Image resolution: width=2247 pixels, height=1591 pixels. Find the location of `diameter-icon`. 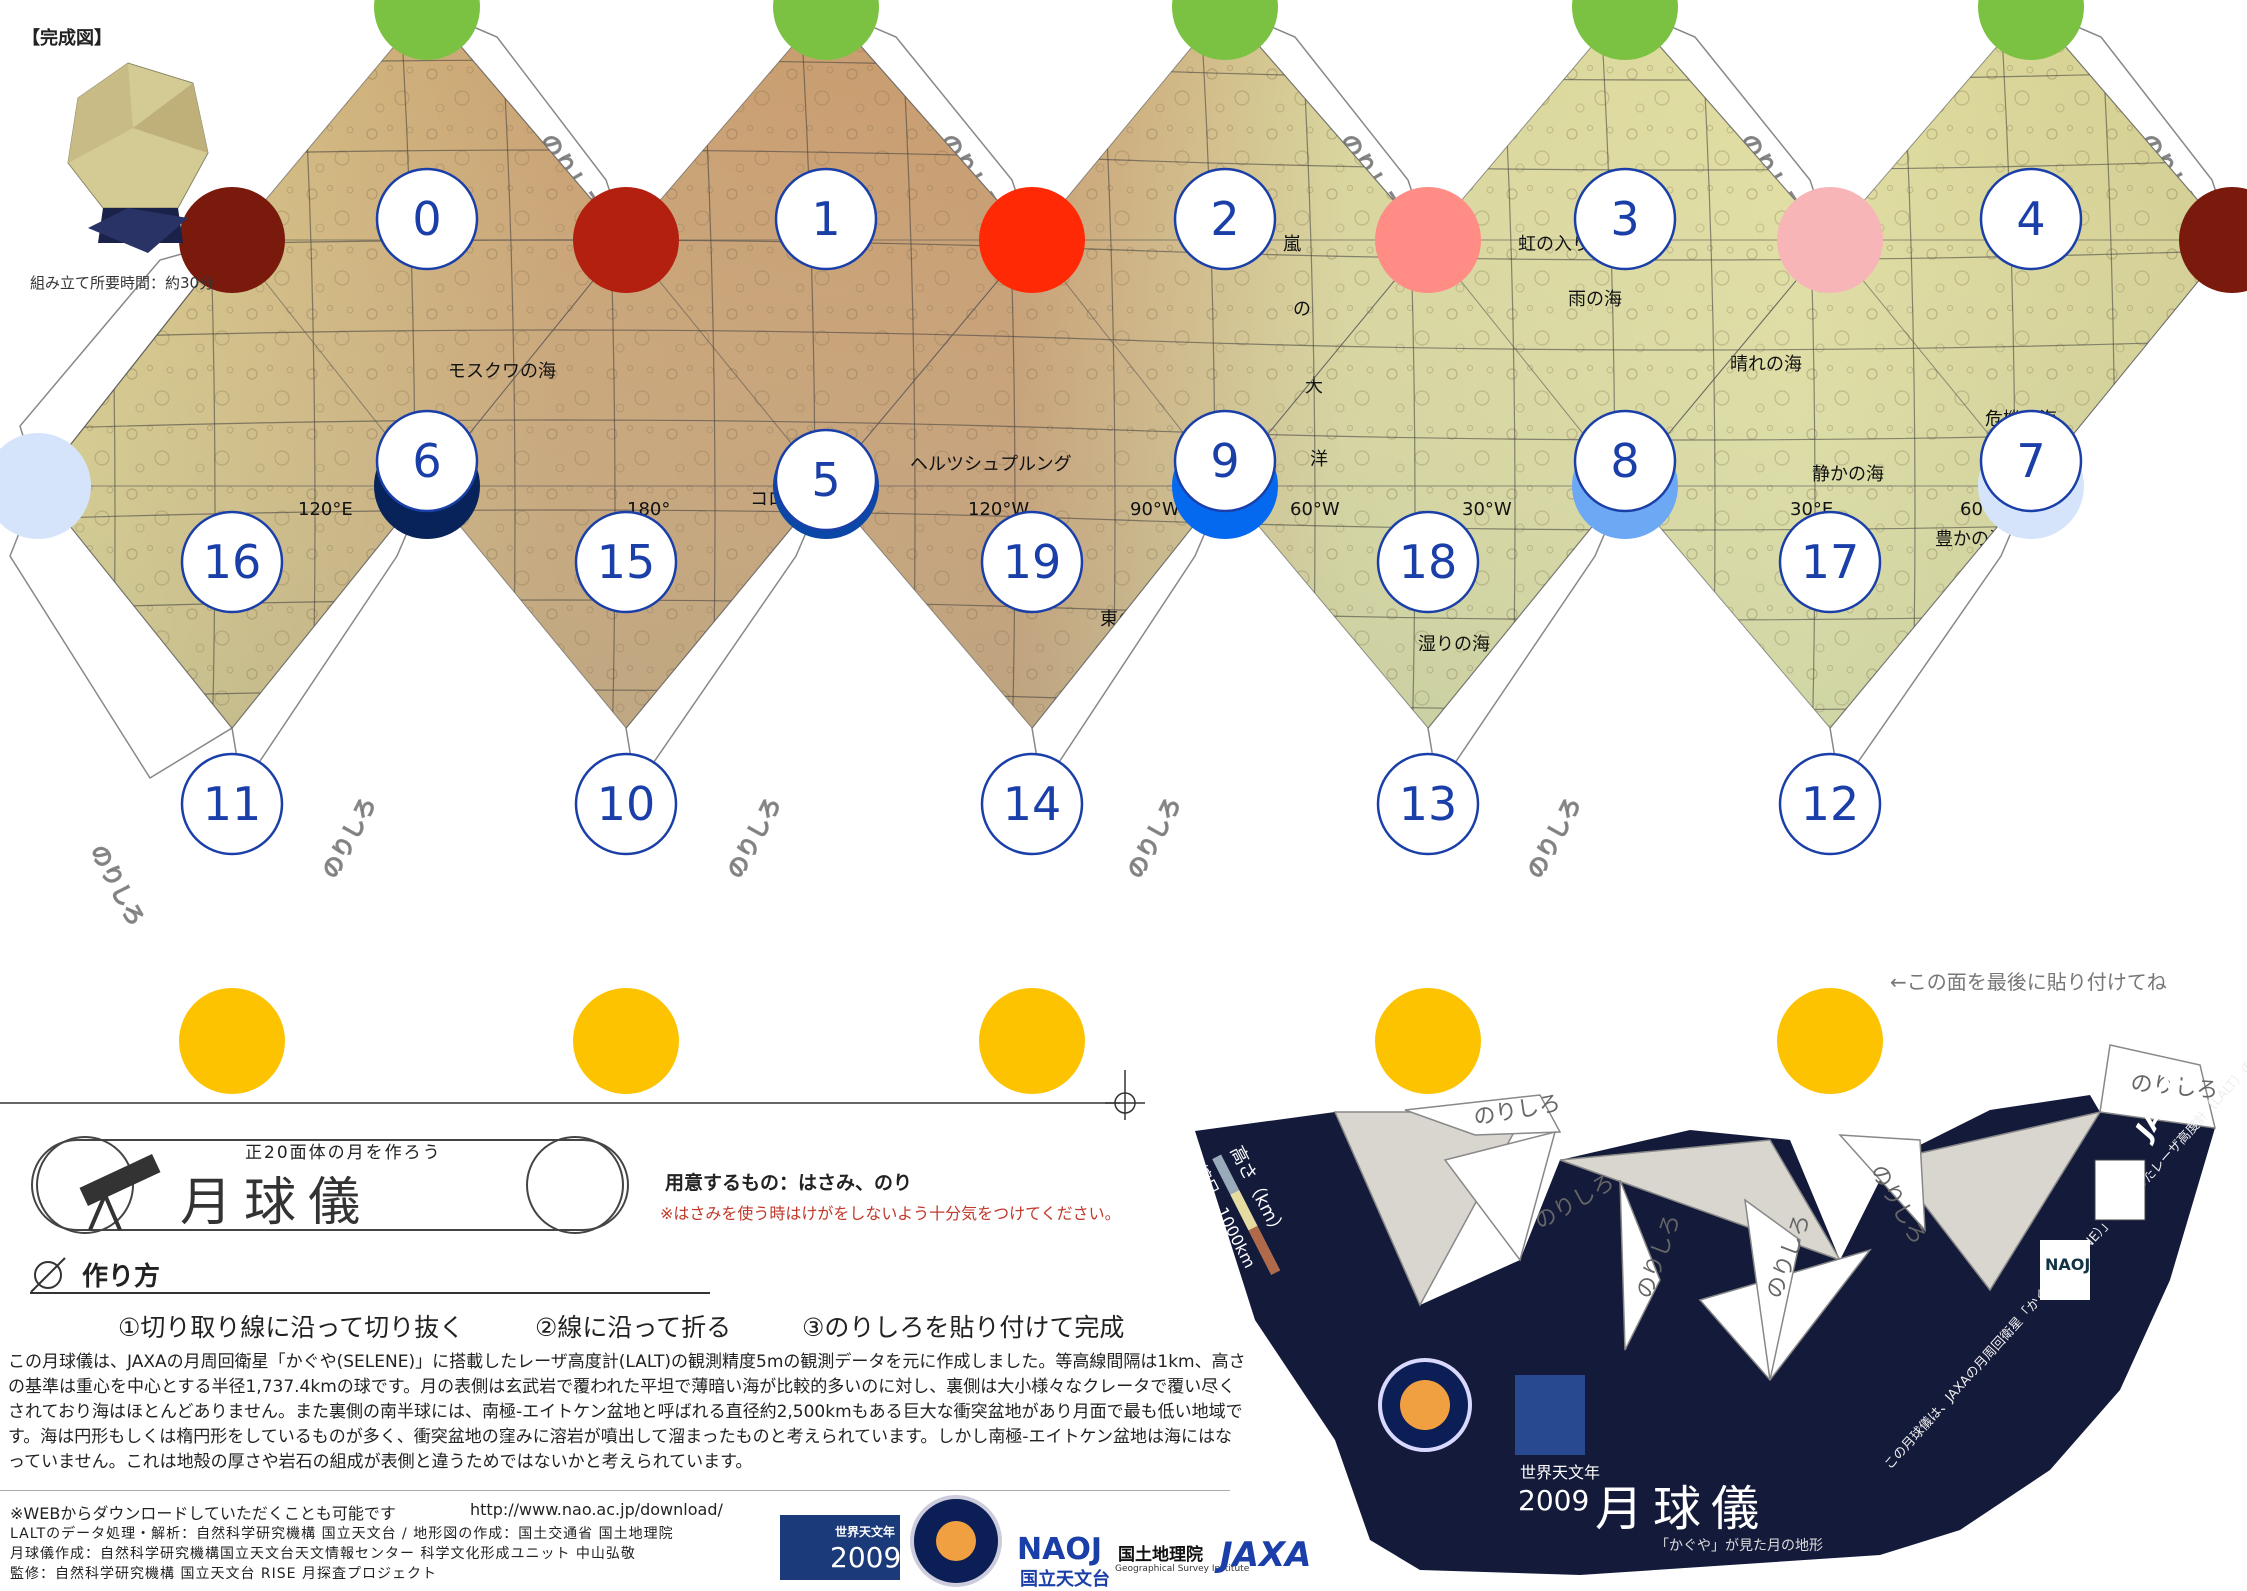

diameter-icon is located at coordinates (48, 1275).